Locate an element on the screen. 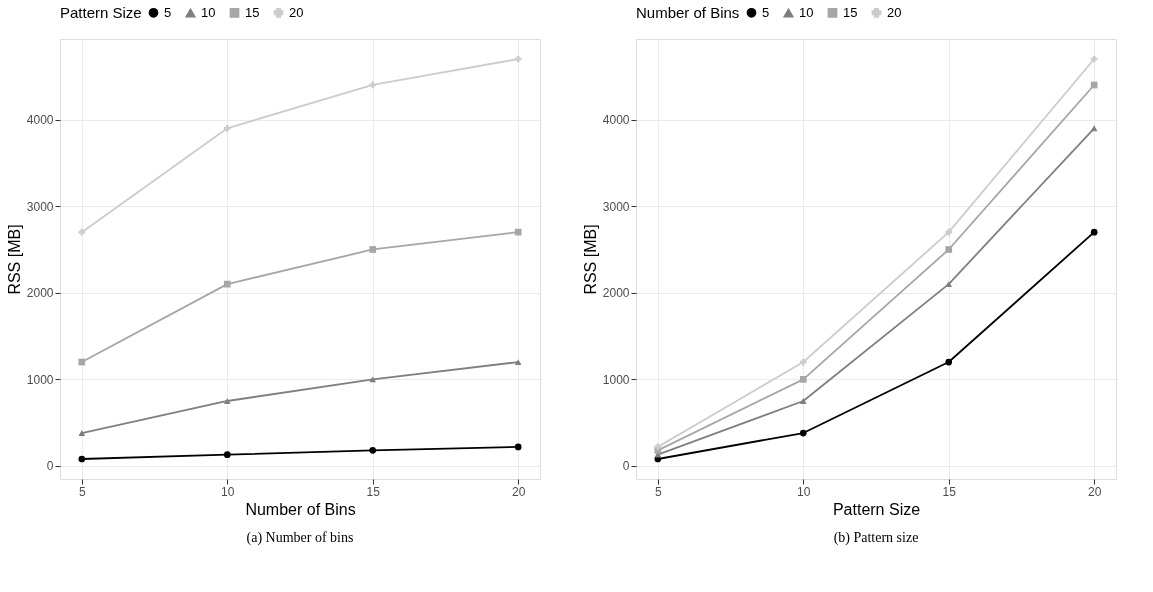 The width and height of the screenshot is (1153, 592). legend-title: Pattern Size is located at coordinates (101, 12).